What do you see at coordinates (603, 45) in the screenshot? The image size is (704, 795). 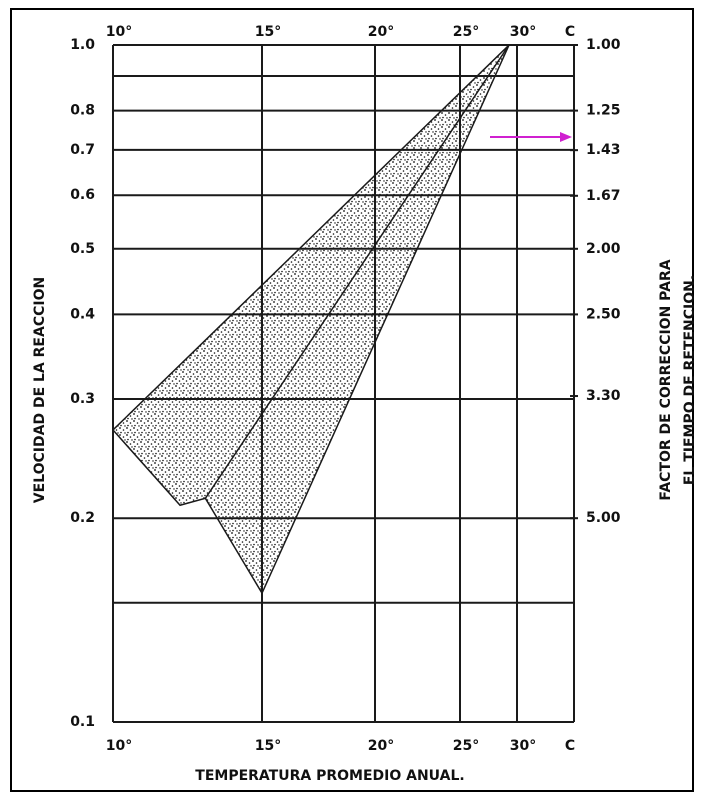 I see `y2-tick-label: 1.00` at bounding box center [603, 45].